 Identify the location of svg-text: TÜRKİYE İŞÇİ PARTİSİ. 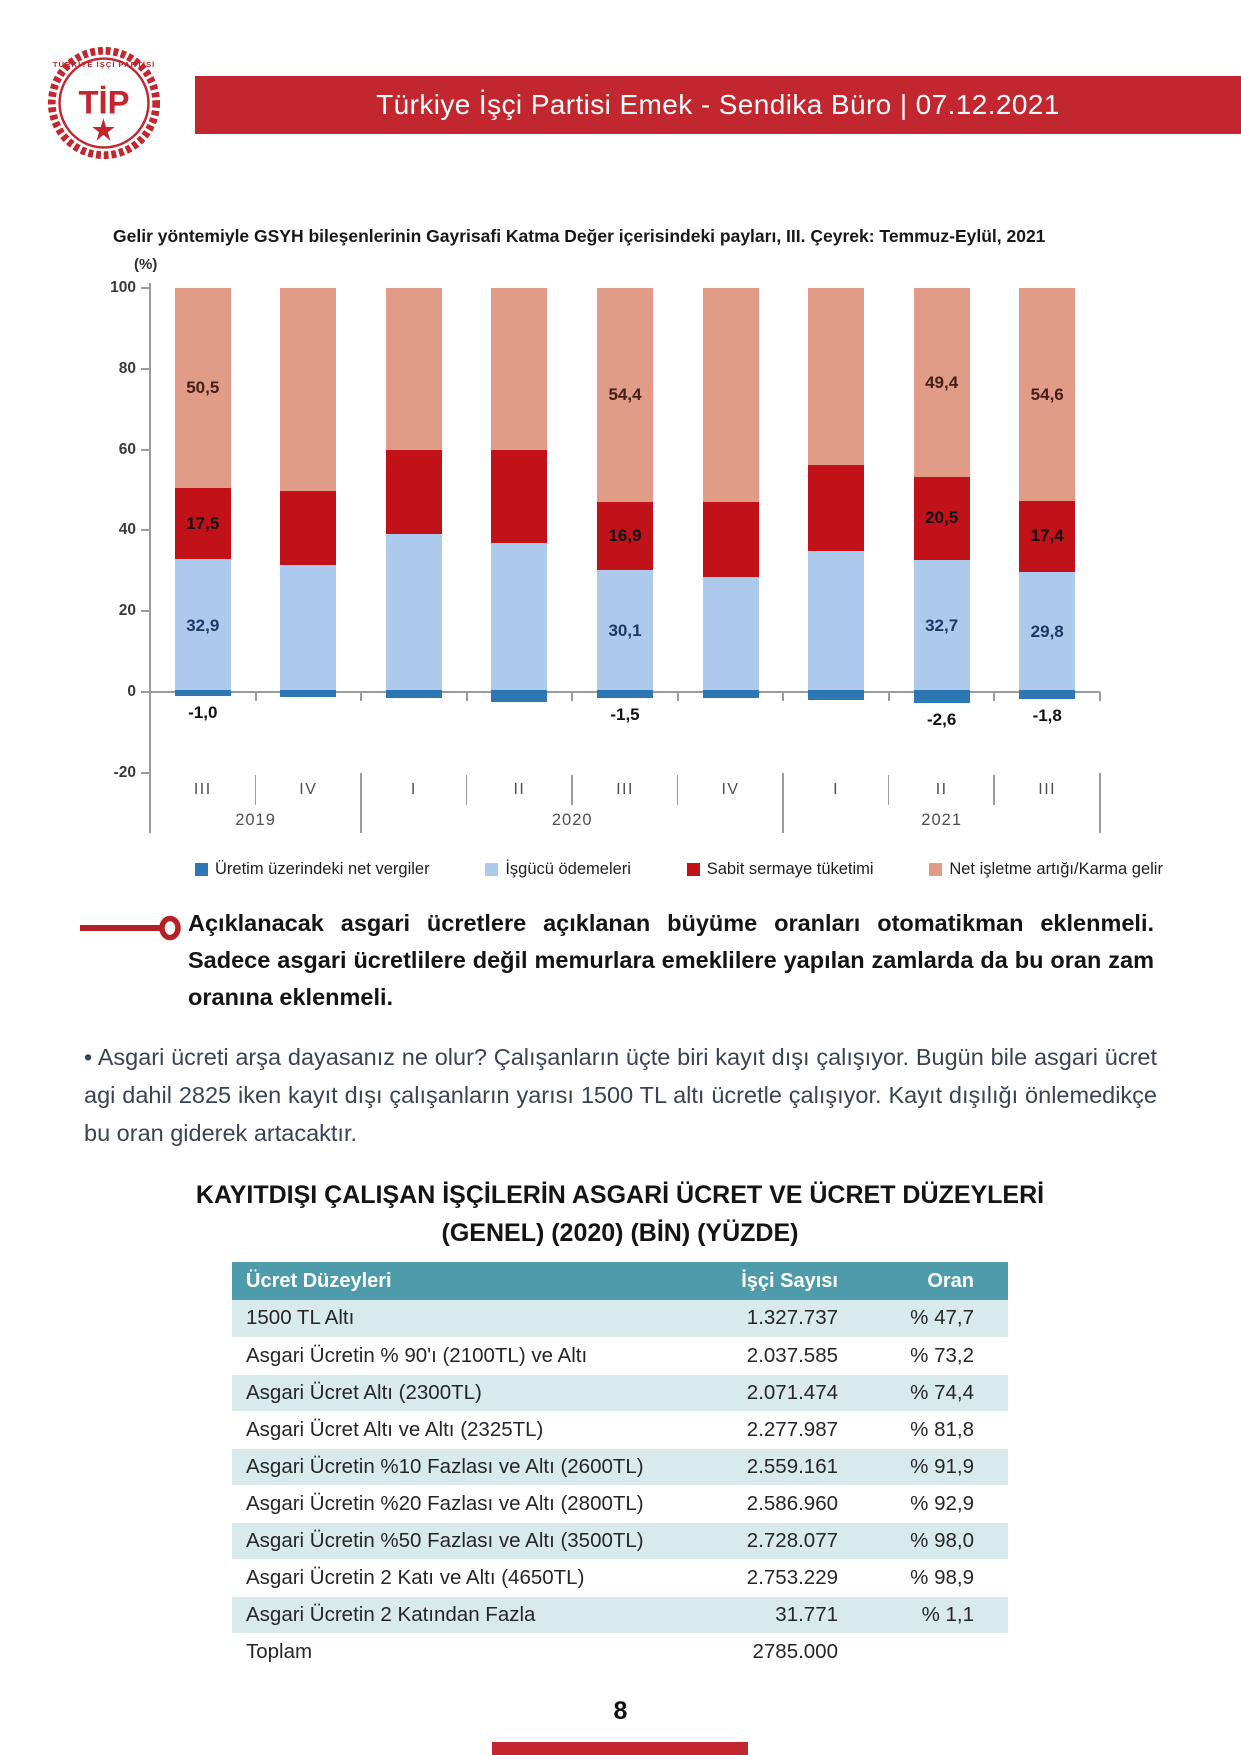
(104, 64).